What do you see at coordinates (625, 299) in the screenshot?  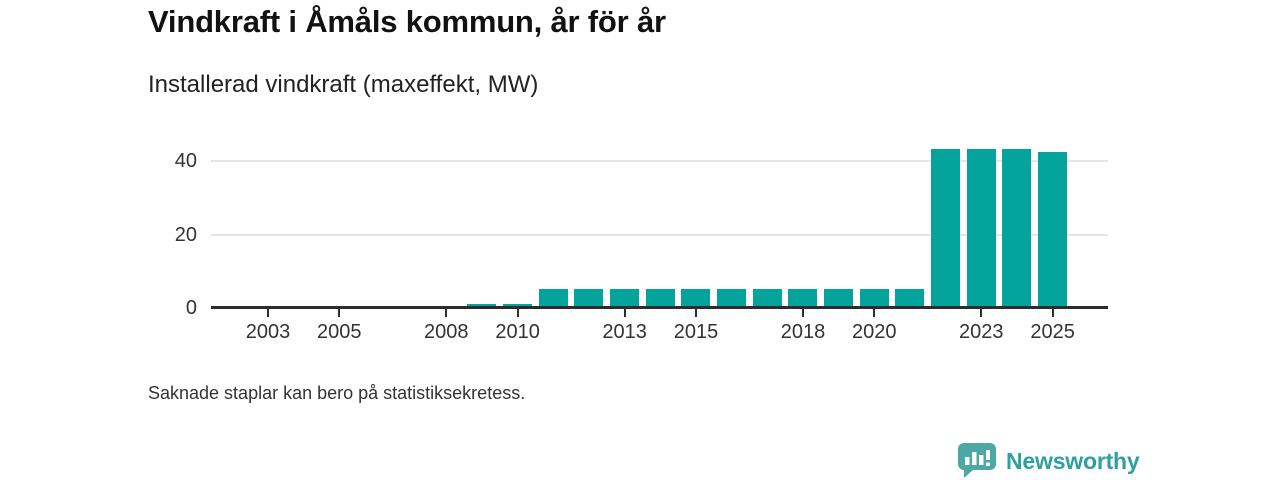 I see `bar-2013` at bounding box center [625, 299].